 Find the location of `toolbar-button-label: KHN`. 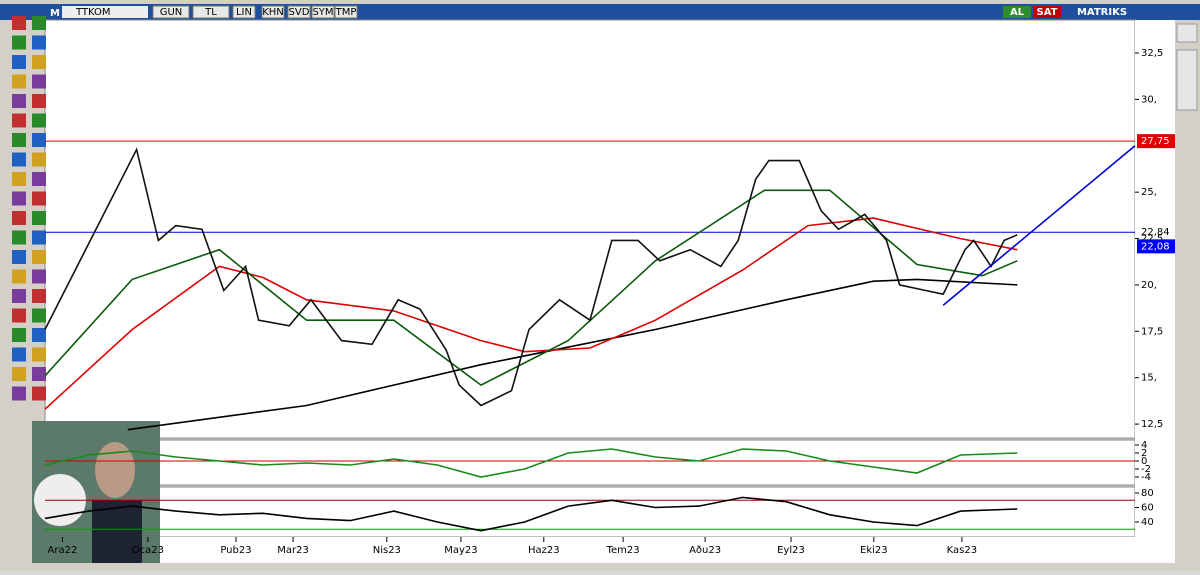

toolbar-button-label: KHN is located at coordinates (273, 12).